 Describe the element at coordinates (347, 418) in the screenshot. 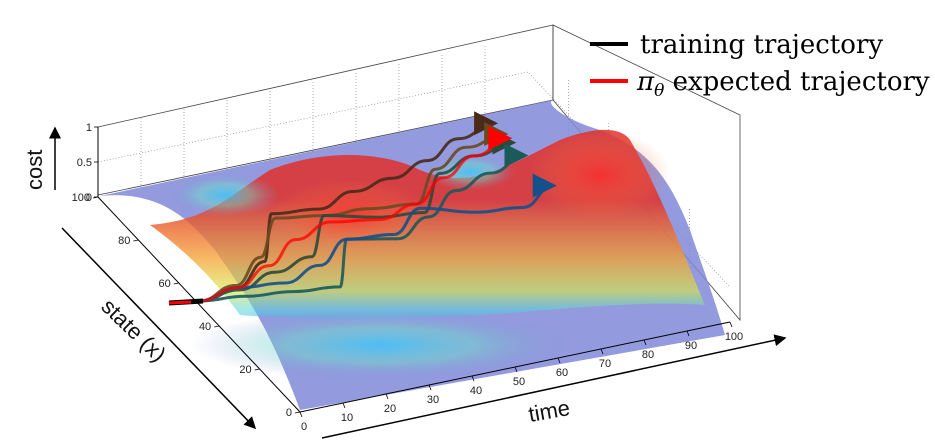

I see `time-tick-label: 10` at that location.